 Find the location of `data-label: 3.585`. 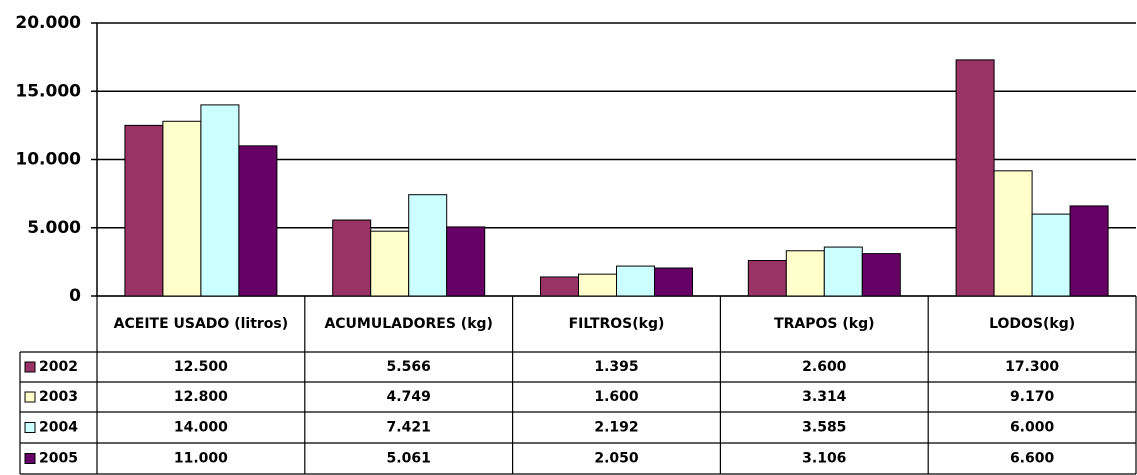

data-label: 3.585 is located at coordinates (824, 428).